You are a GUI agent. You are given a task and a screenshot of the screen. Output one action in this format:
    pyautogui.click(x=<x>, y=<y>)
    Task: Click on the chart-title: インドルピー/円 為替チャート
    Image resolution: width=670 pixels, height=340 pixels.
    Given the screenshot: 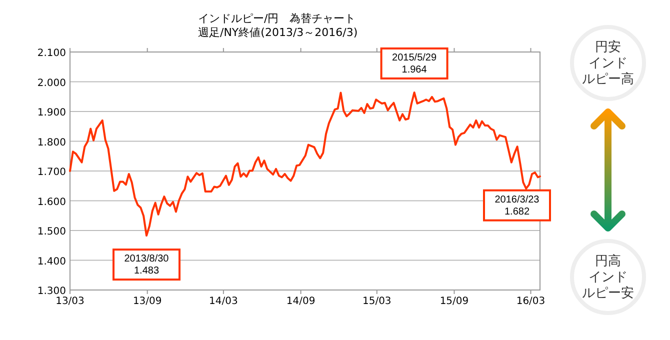 What is the action you would take?
    pyautogui.click(x=277, y=18)
    